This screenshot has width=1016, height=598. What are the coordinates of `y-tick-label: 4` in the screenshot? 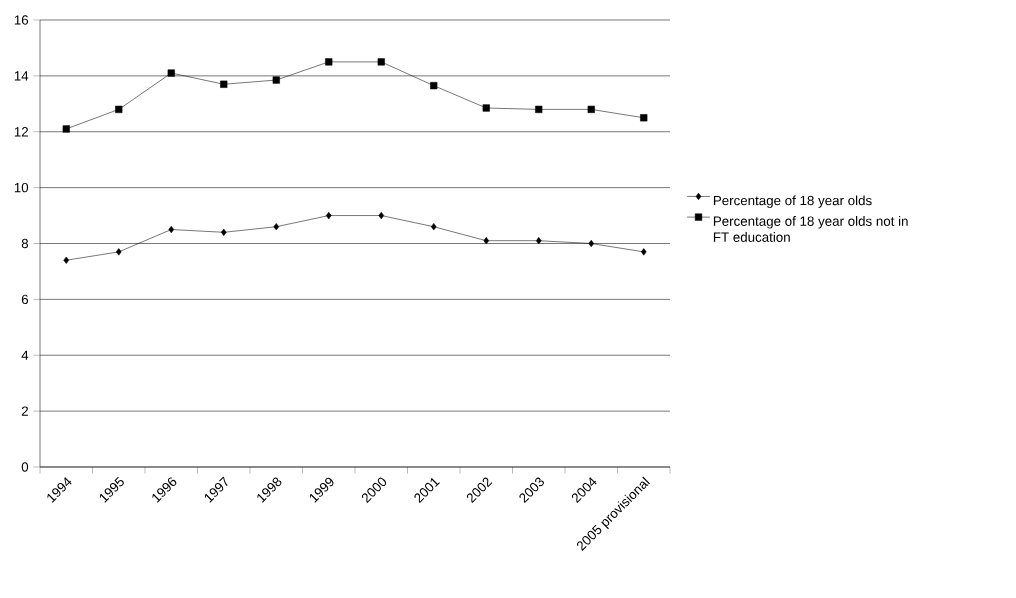 It's located at (25, 355).